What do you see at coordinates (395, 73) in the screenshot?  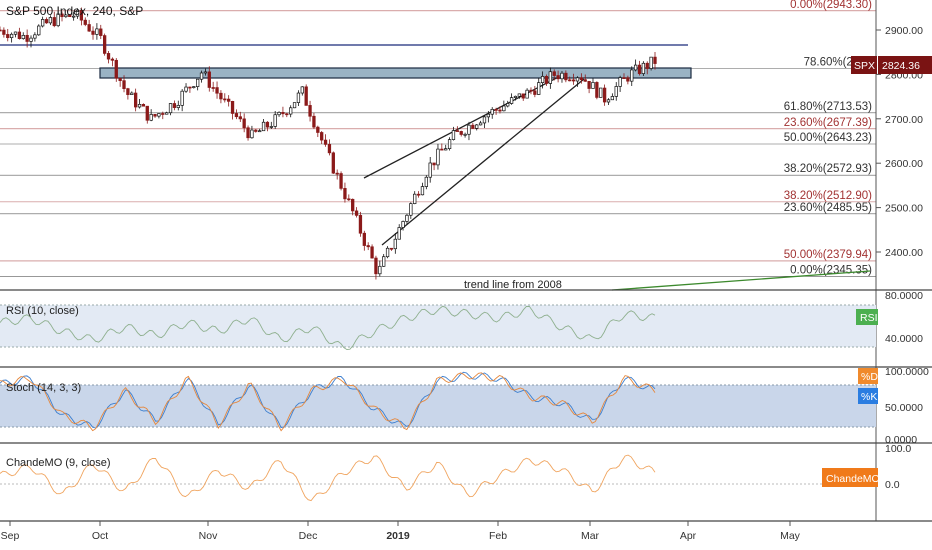 I see `resistance-zone` at bounding box center [395, 73].